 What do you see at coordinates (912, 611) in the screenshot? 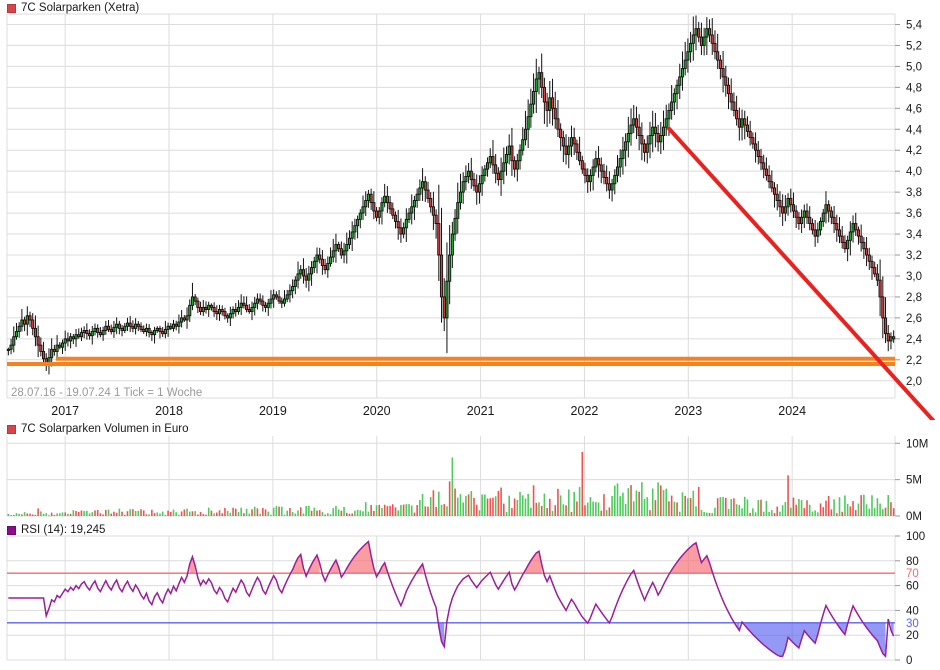
I see `rsi-y-tick-label: 40` at bounding box center [912, 611].